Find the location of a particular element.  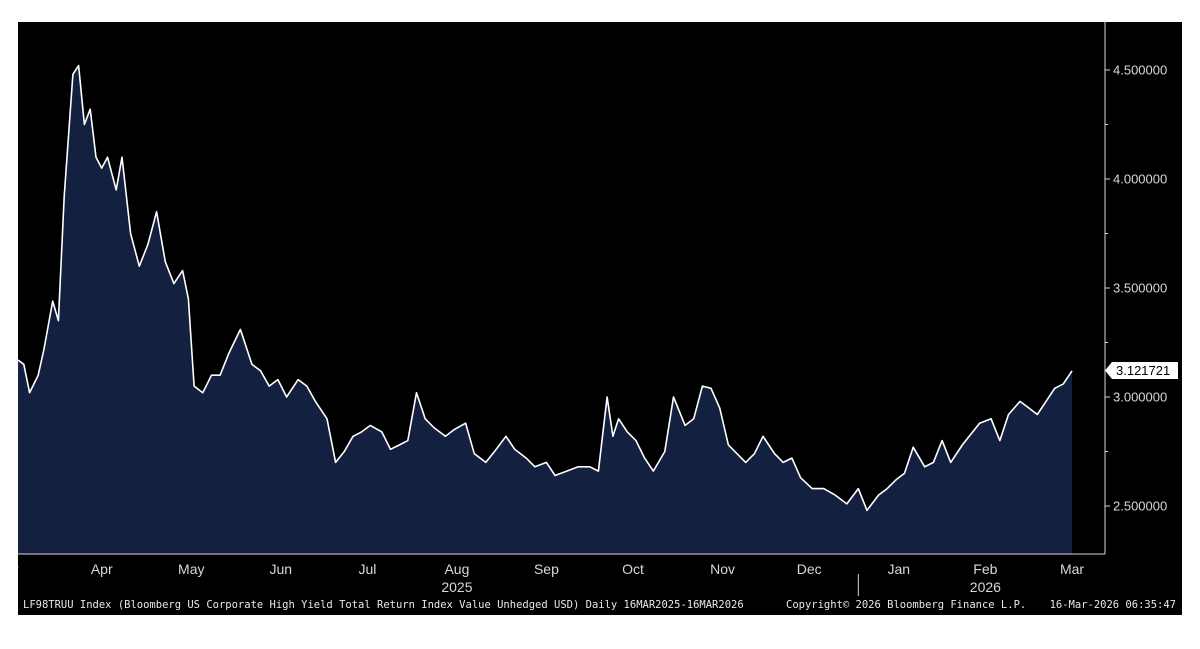

x-month-label: Nov is located at coordinates (722, 569).